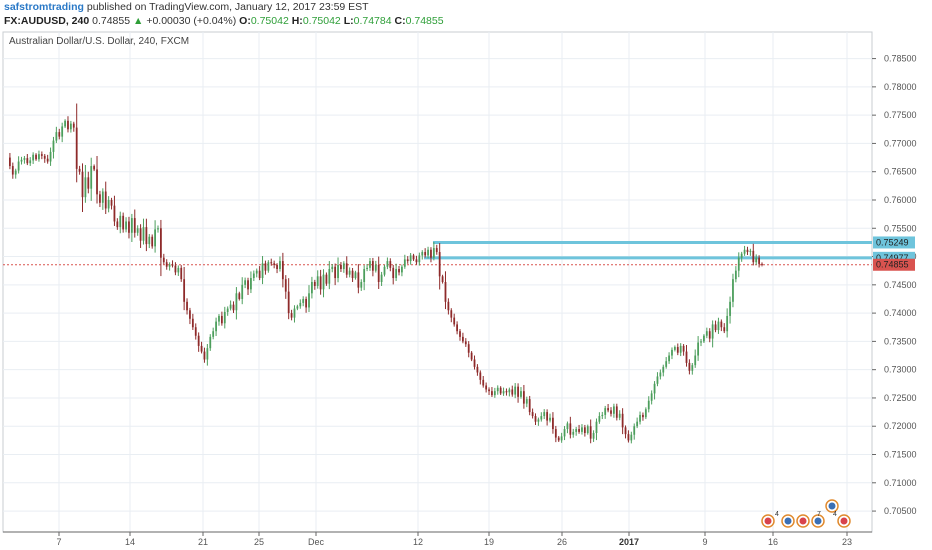 The height and width of the screenshot is (550, 932). Describe the element at coordinates (130, 542) in the screenshot. I see `x-tick-label: 14` at that location.